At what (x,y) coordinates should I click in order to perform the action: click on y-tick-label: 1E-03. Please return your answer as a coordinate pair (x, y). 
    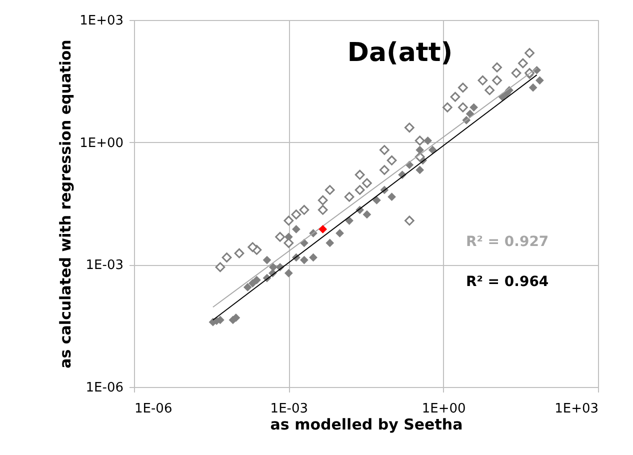
    Looking at the image, I should click on (105, 266).